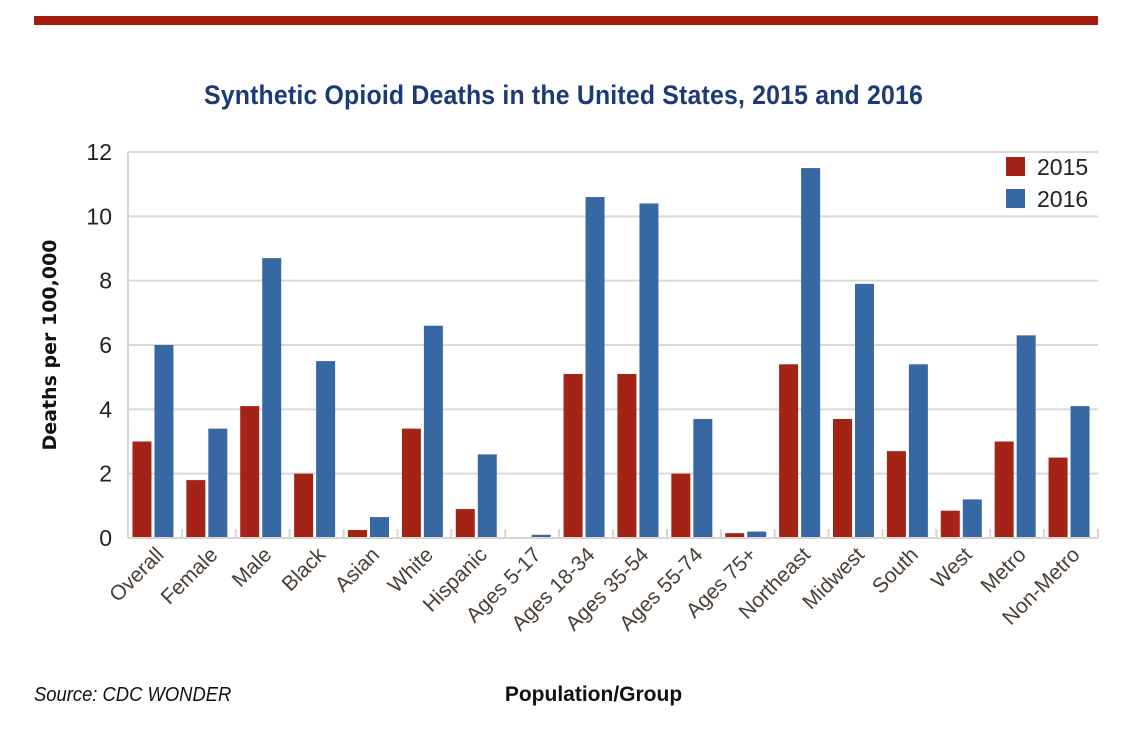 The image size is (1127, 742). Describe the element at coordinates (142, 489) in the screenshot. I see `bar-2015-overall` at that location.